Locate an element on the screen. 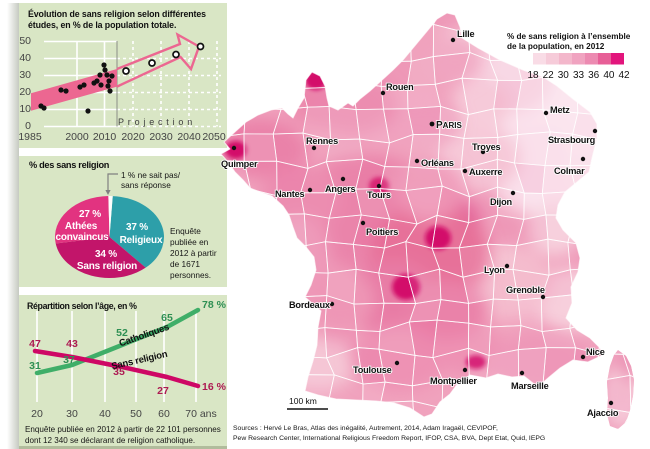 This screenshot has width=650, height=449. svg-text: Lyon is located at coordinates (494, 270).